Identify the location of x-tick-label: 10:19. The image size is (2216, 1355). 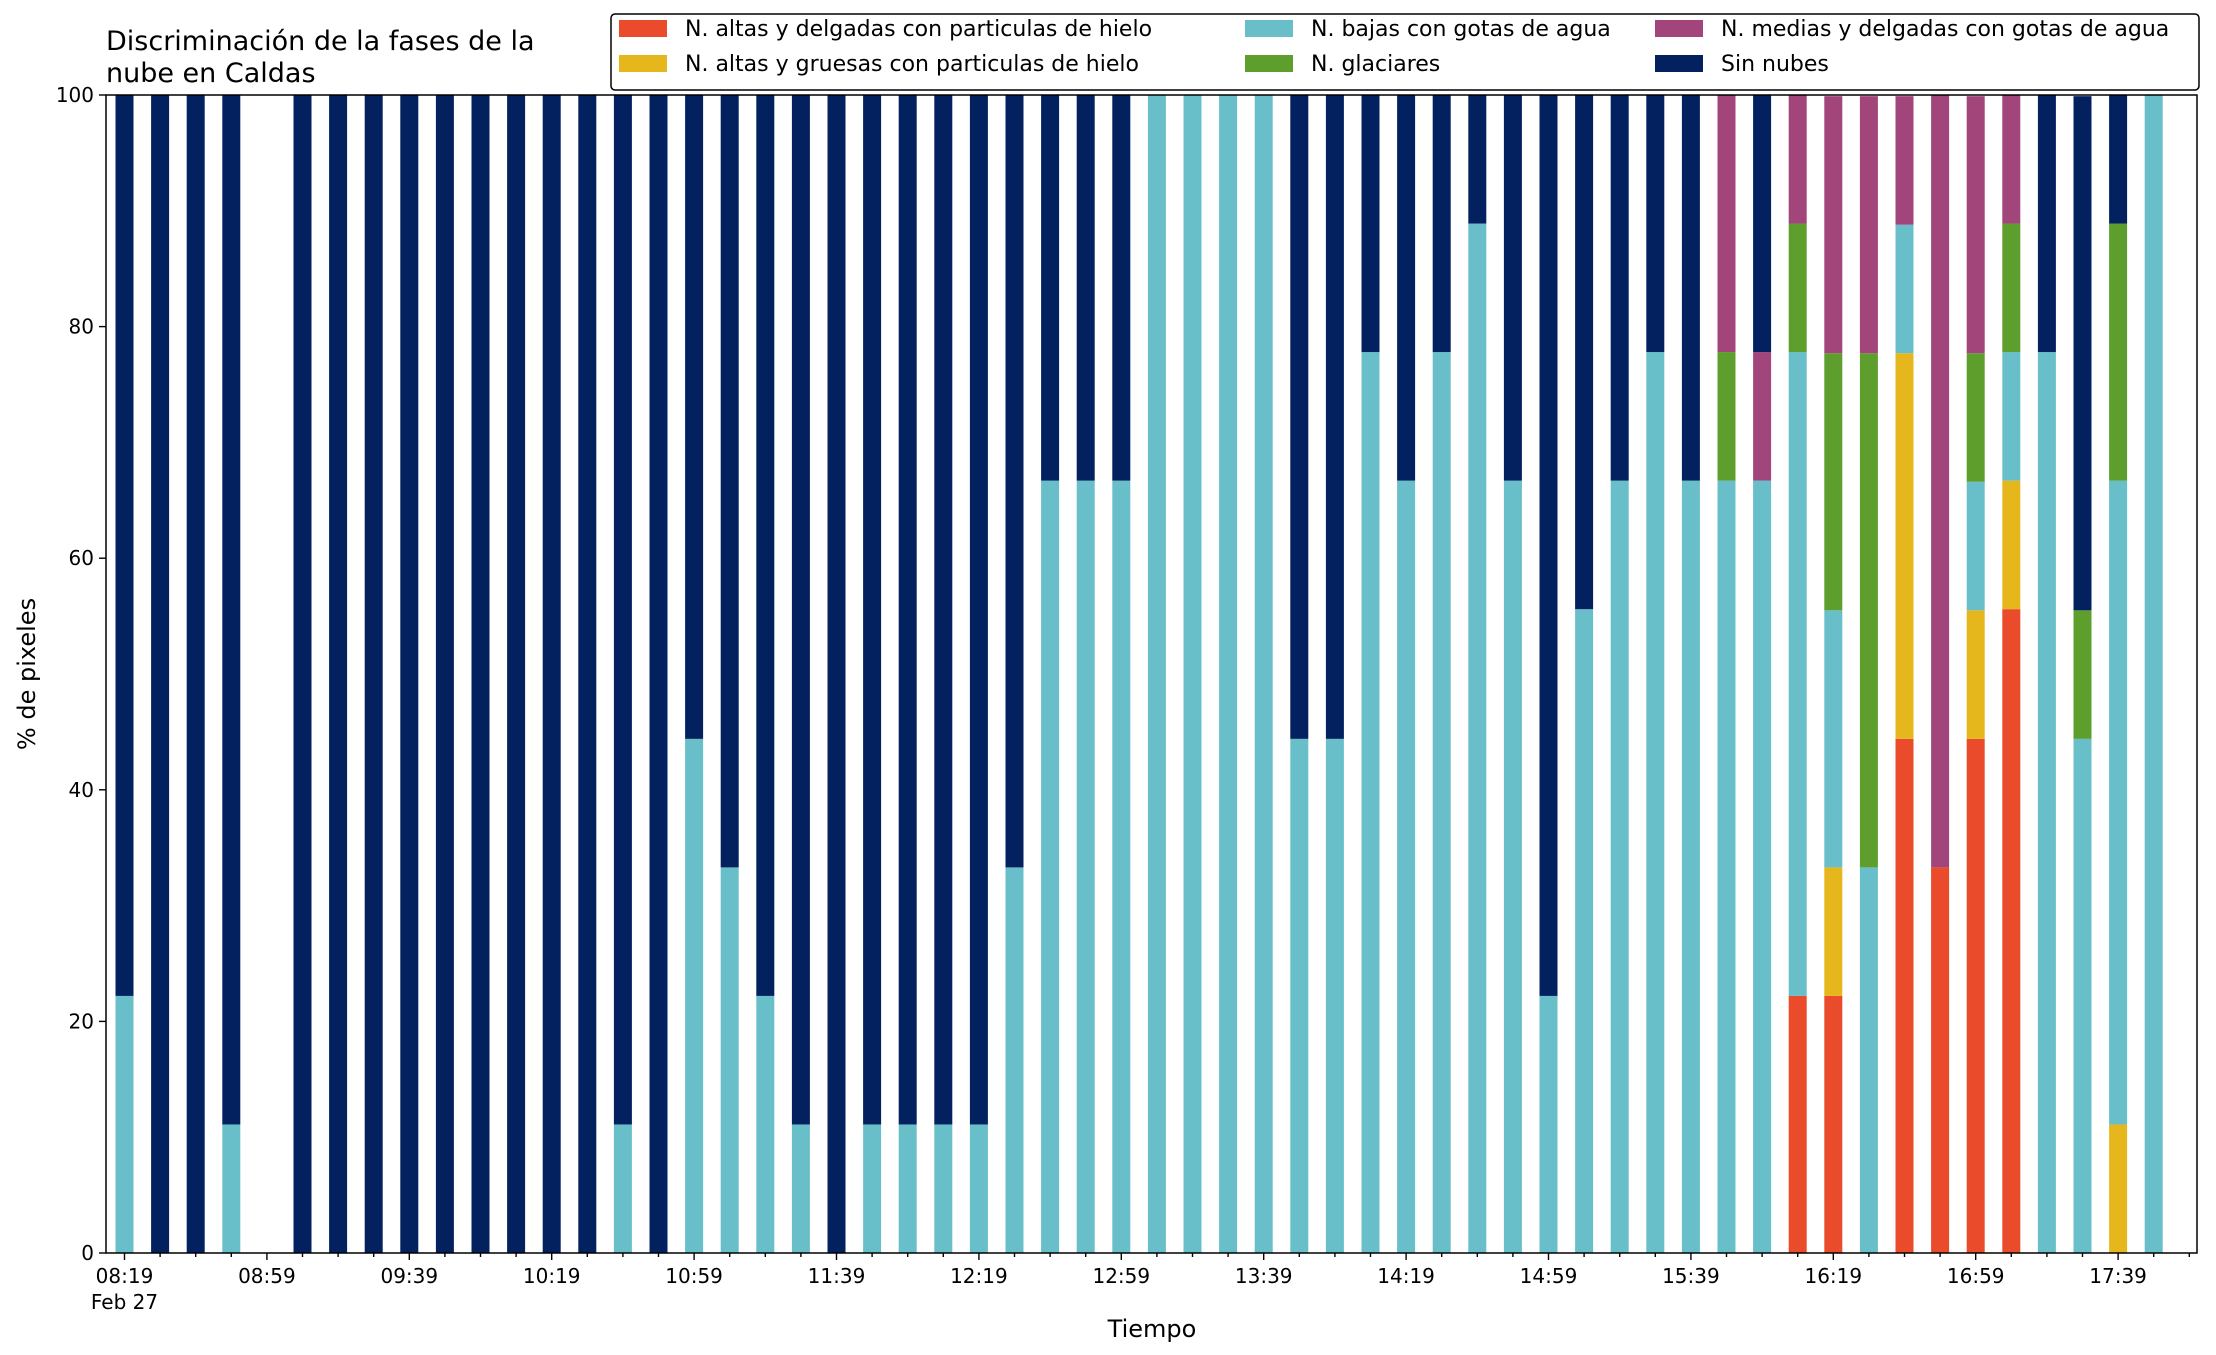
(552, 1276).